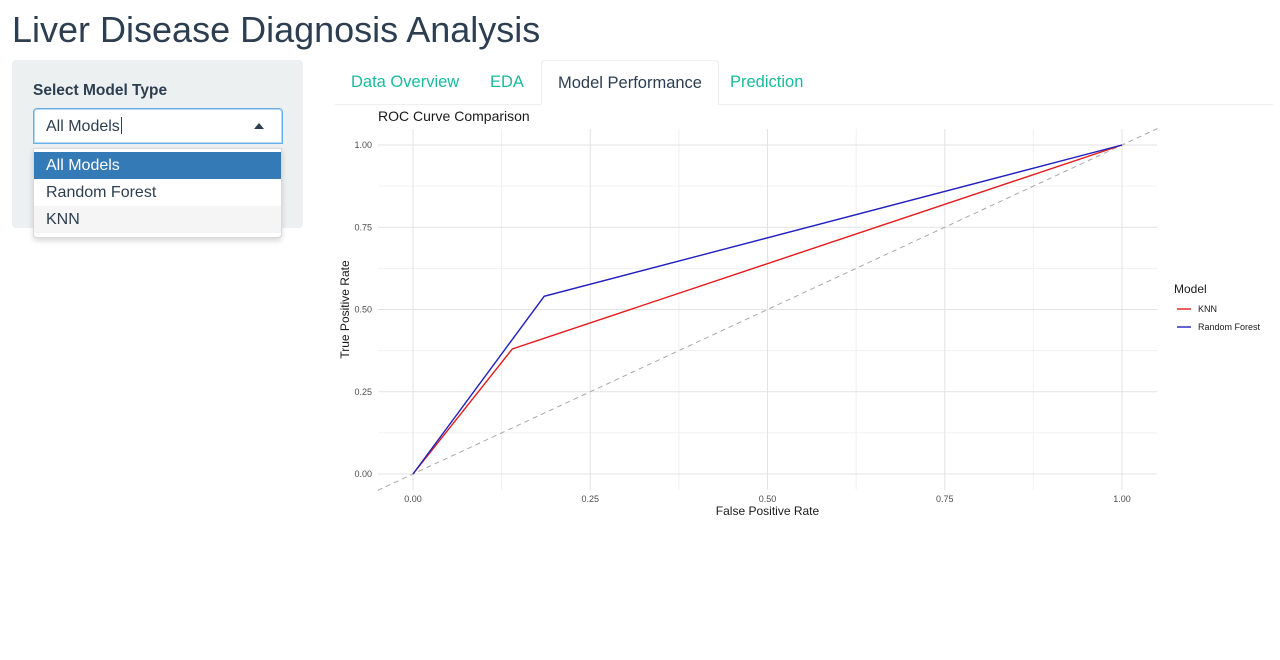 This screenshot has height=660, width=1280. What do you see at coordinates (1190, 289) in the screenshot?
I see `legend-title: Model` at bounding box center [1190, 289].